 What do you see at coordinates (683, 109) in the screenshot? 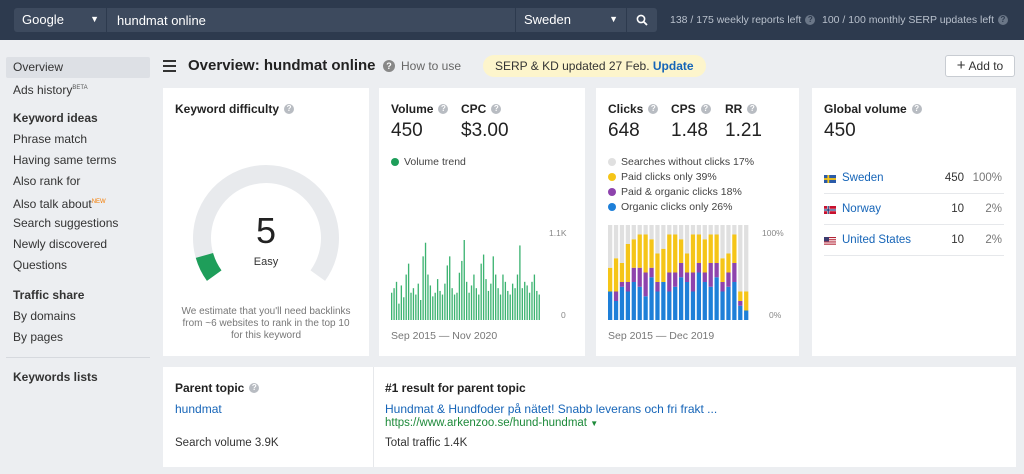
I see `cps-title: CPS` at bounding box center [683, 109].